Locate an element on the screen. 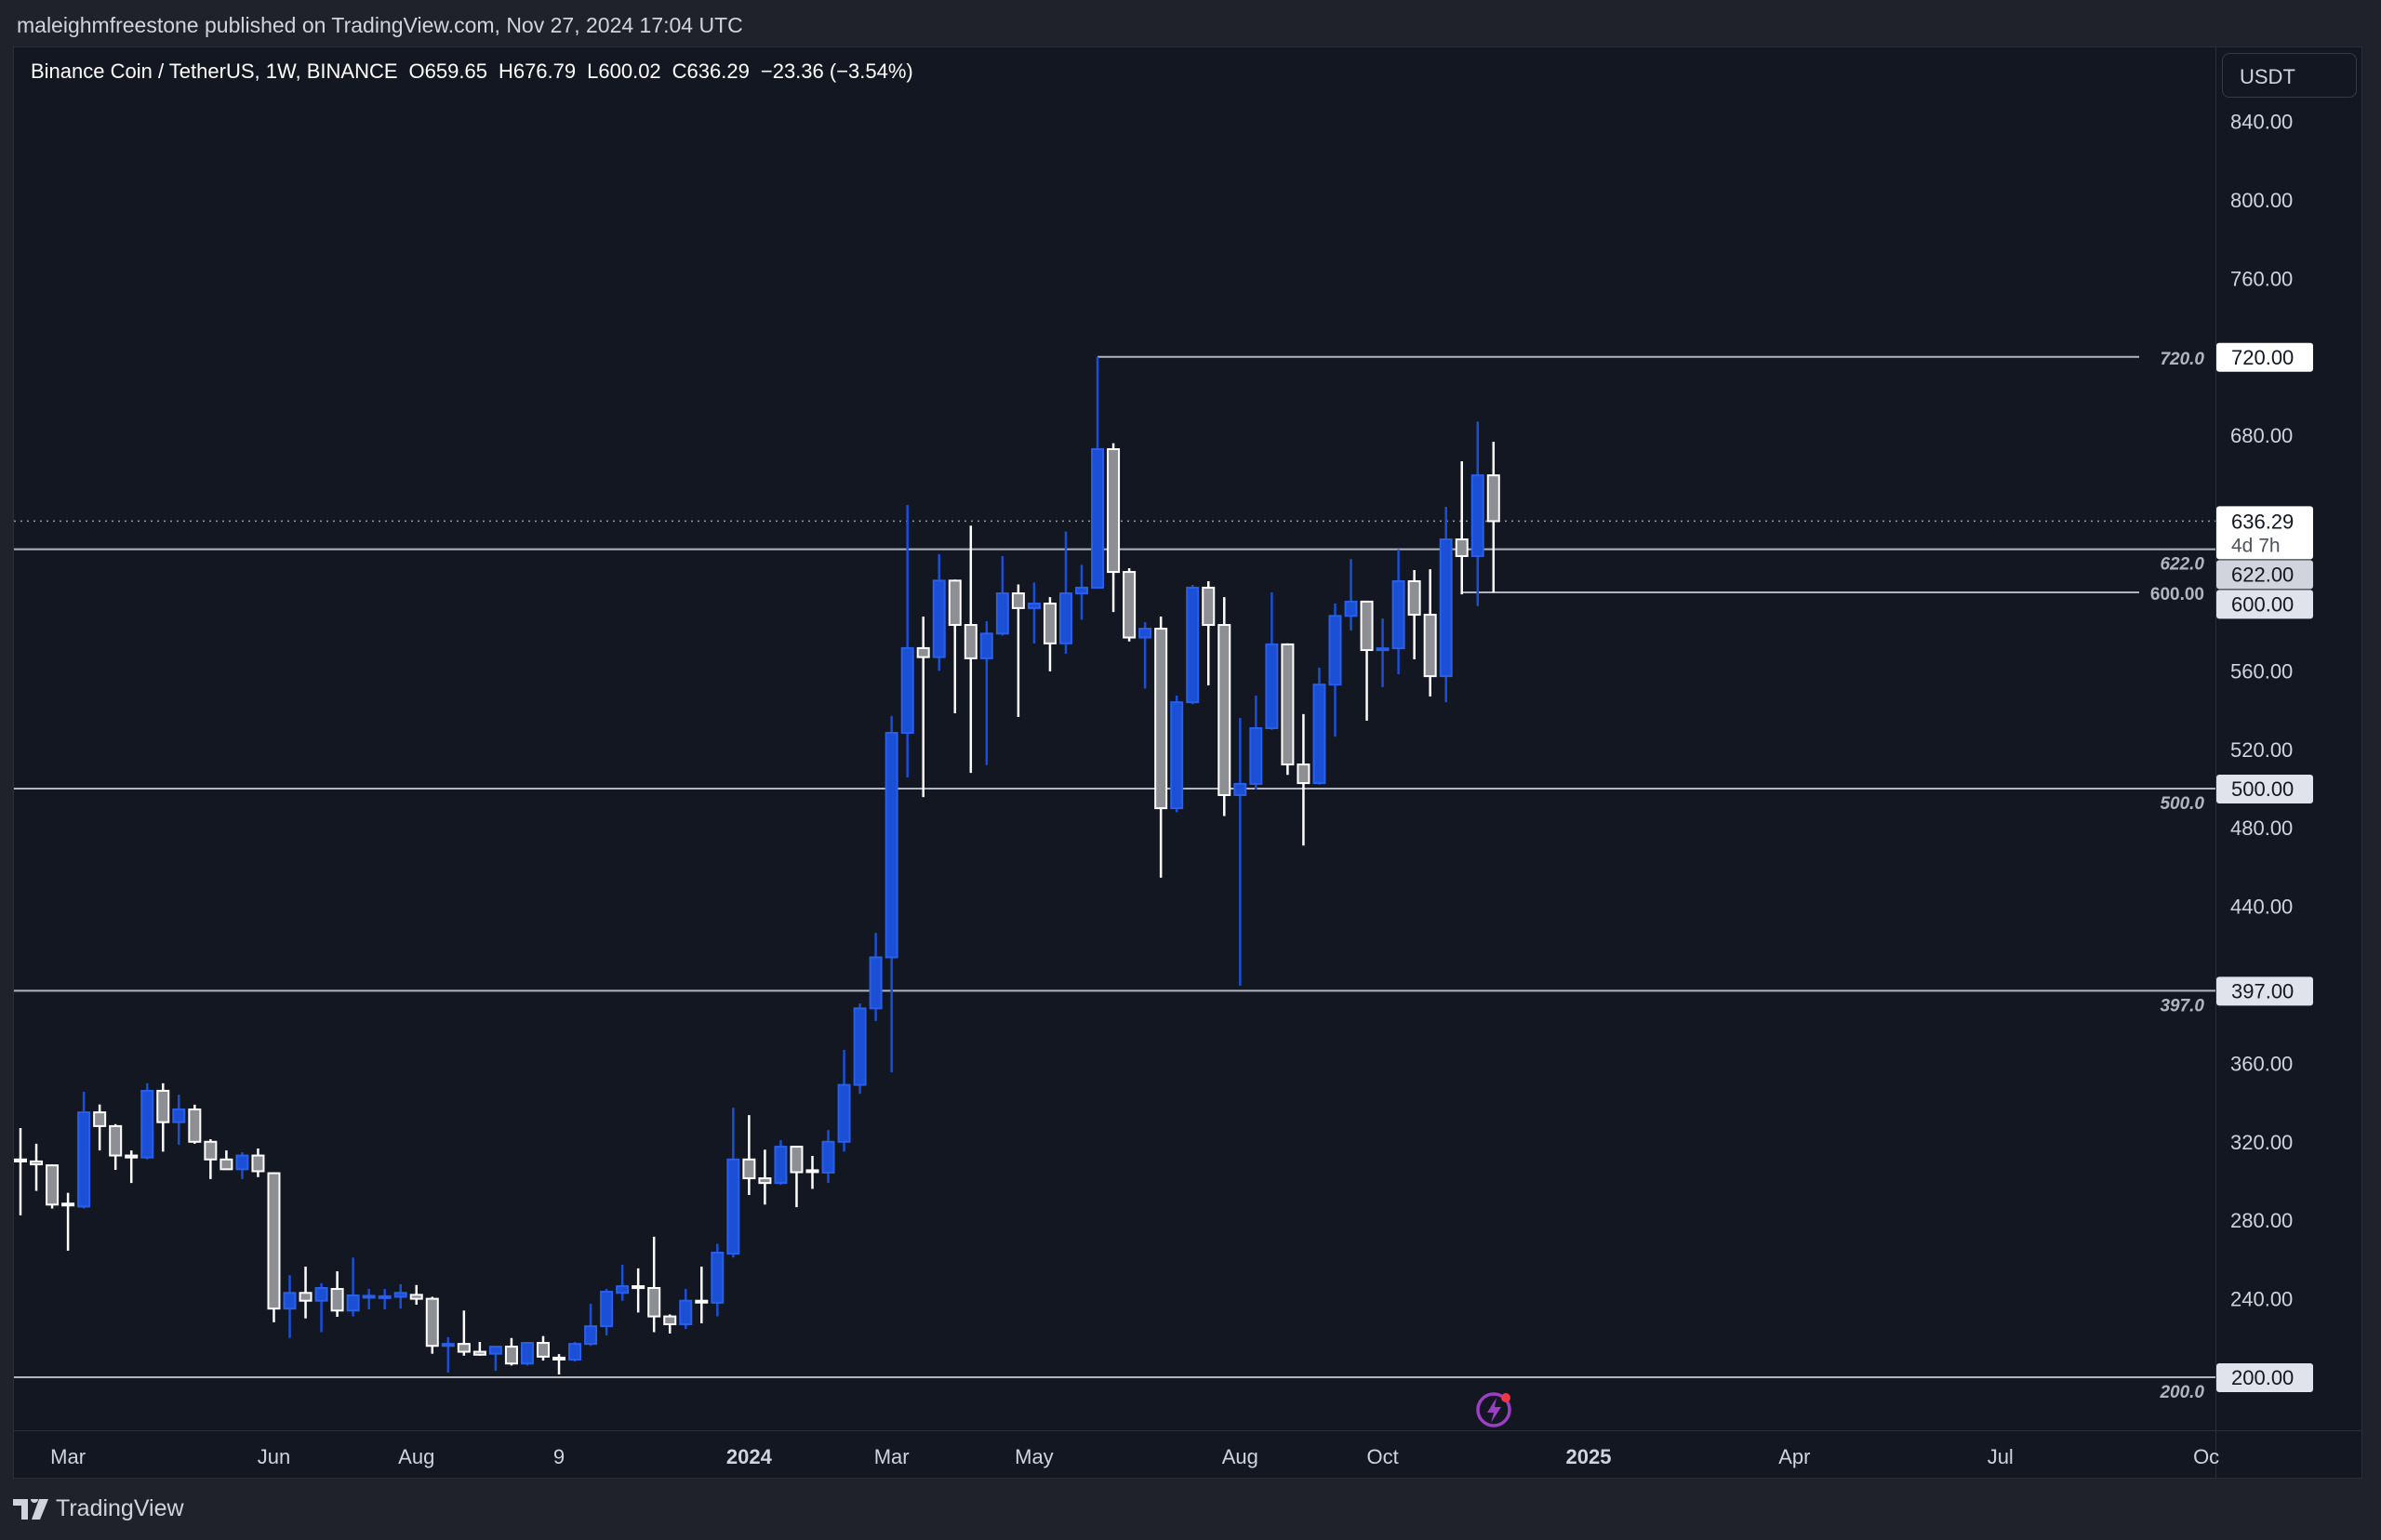  tradingview-brand: TradingView is located at coordinates (120, 1508).